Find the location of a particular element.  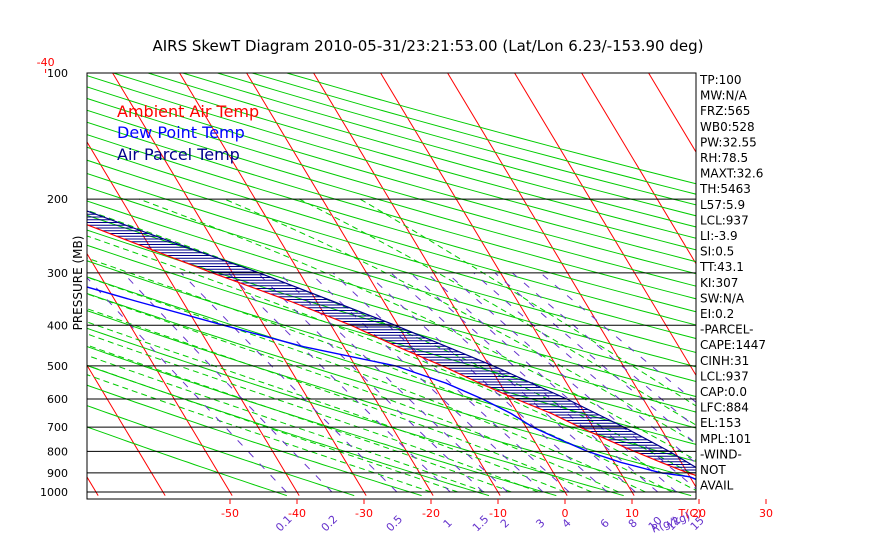

index-entry: -PARCEL- is located at coordinates (727, 330).